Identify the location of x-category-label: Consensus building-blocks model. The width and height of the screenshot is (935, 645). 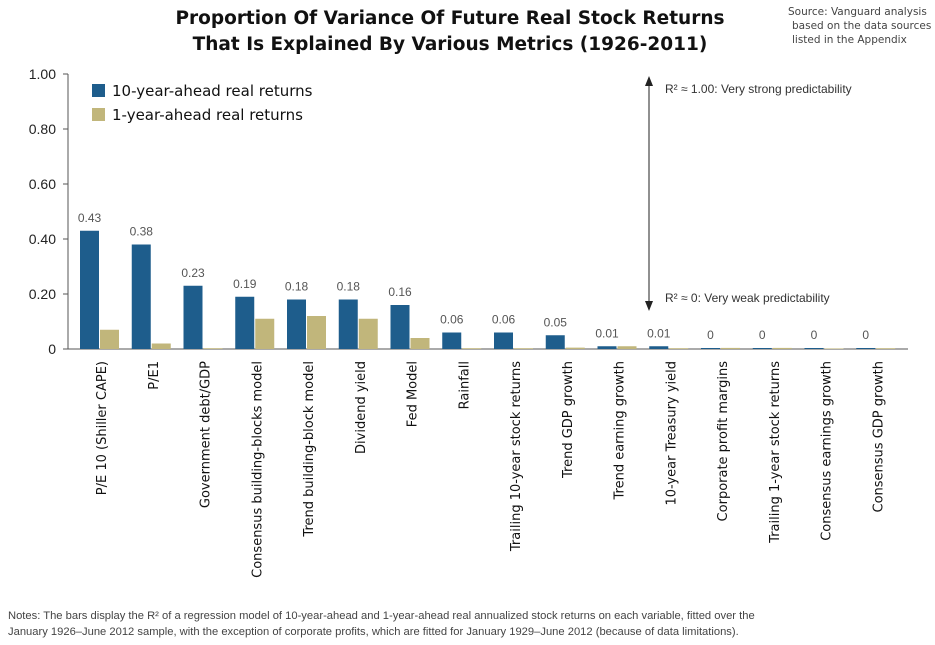
(257, 469).